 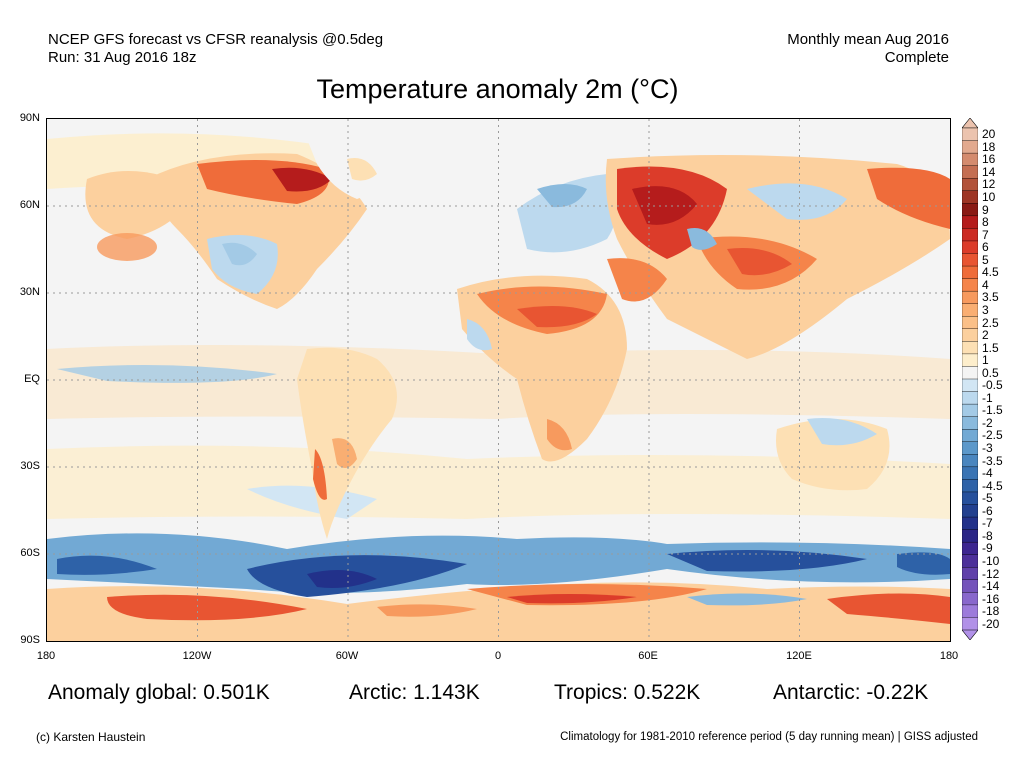 What do you see at coordinates (347, 656) in the screenshot?
I see `lon-label-60w: 60W` at bounding box center [347, 656].